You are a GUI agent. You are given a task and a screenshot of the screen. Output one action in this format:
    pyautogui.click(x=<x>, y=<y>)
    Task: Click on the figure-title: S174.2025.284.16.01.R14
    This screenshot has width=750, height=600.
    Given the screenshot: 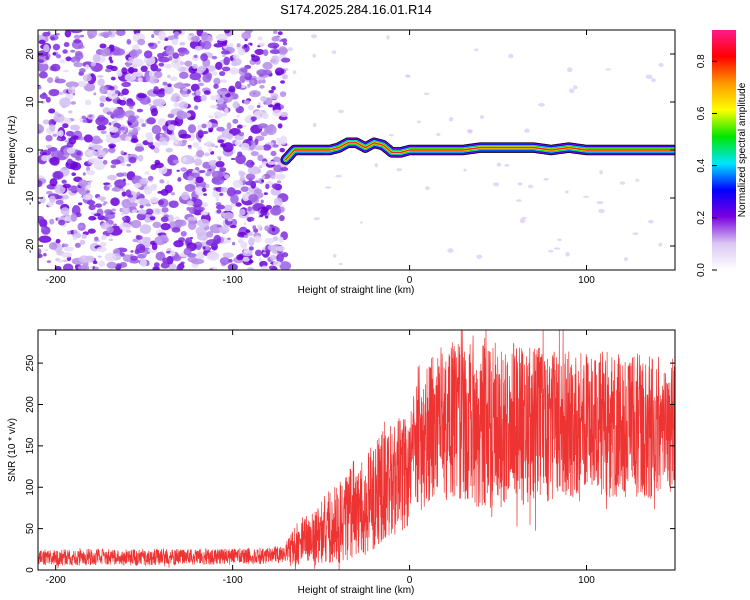 What is the action you would take?
    pyautogui.click(x=356, y=9)
    